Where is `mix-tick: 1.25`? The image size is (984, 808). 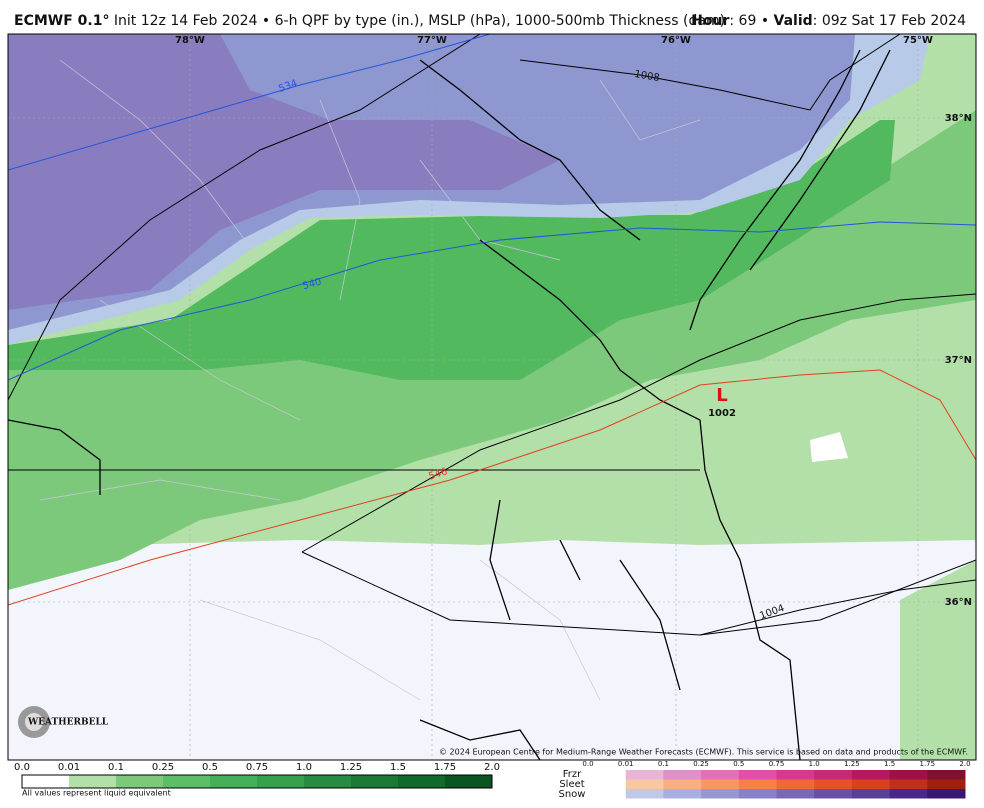 mix-tick: 1.25 is located at coordinates (852, 764).